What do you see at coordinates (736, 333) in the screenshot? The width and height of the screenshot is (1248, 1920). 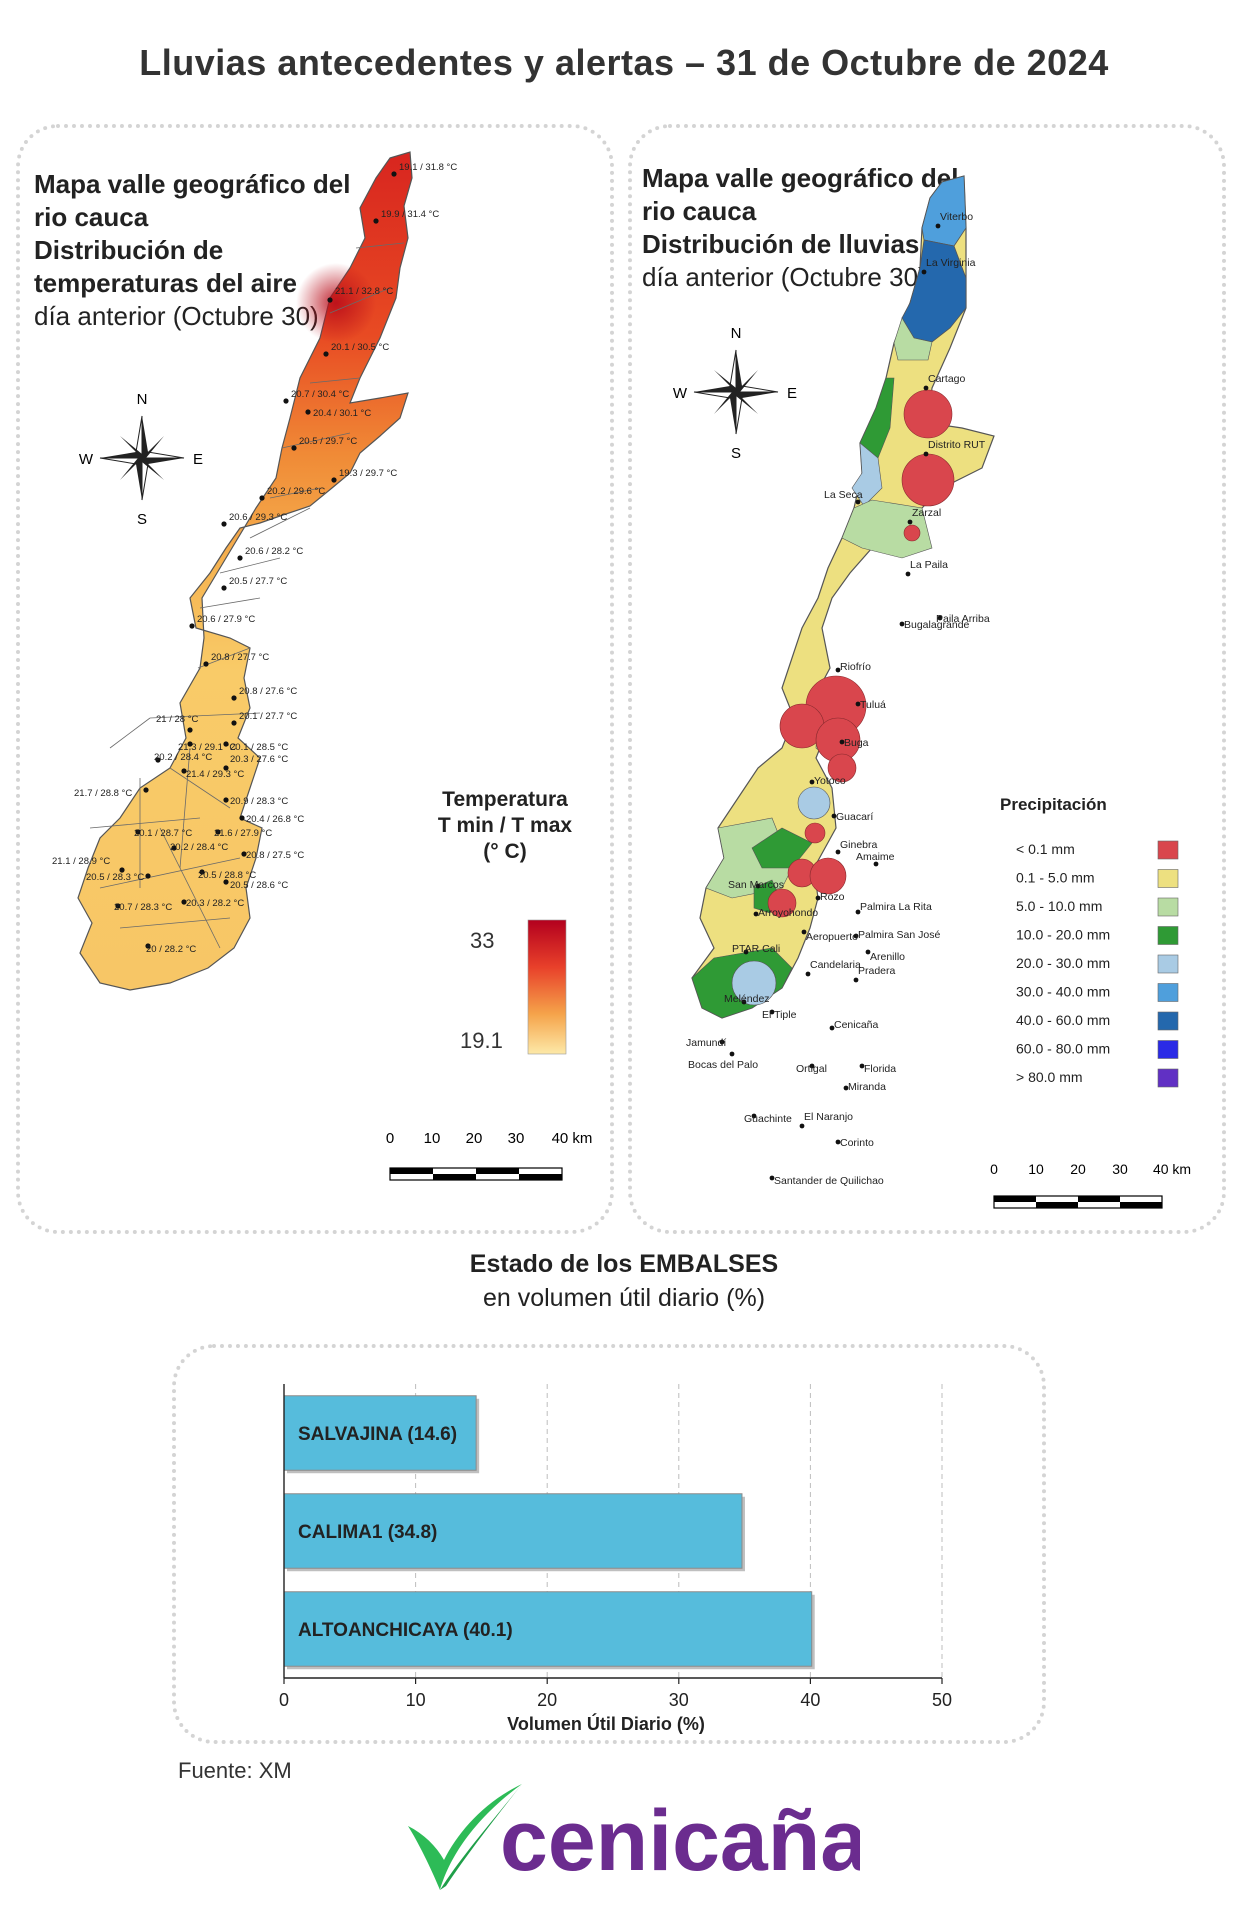 I see `compass-north-label: N` at bounding box center [736, 333].